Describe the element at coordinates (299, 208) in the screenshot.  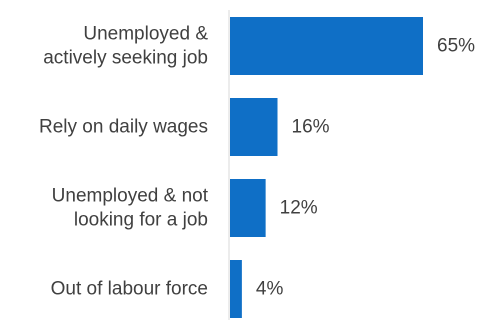
I see `value-label-2: 12%` at that location.